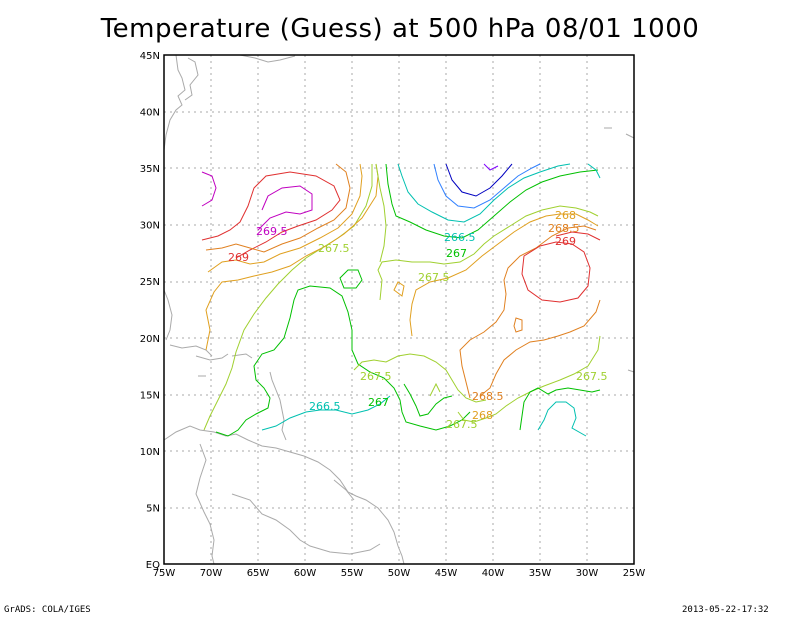 The height and width of the screenshot is (618, 800). I want to click on lon-tick-label: 50W, so click(399, 573).